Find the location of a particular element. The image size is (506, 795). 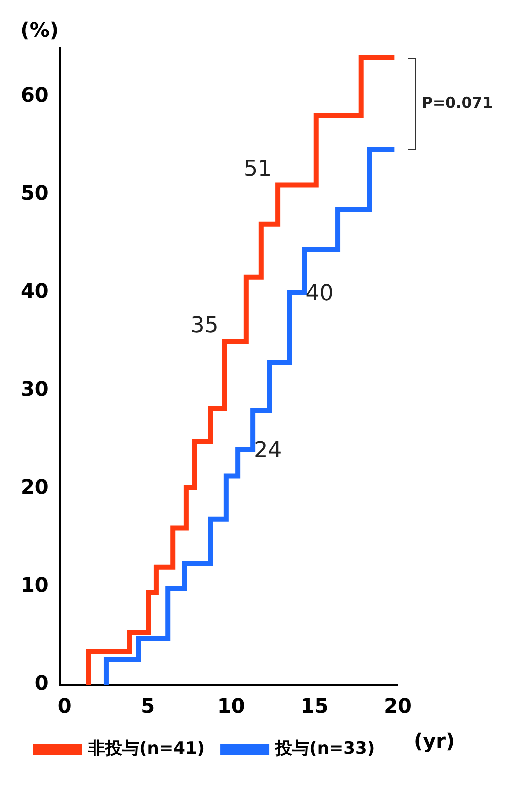

y-tick-label: 20 is located at coordinates (34, 487).